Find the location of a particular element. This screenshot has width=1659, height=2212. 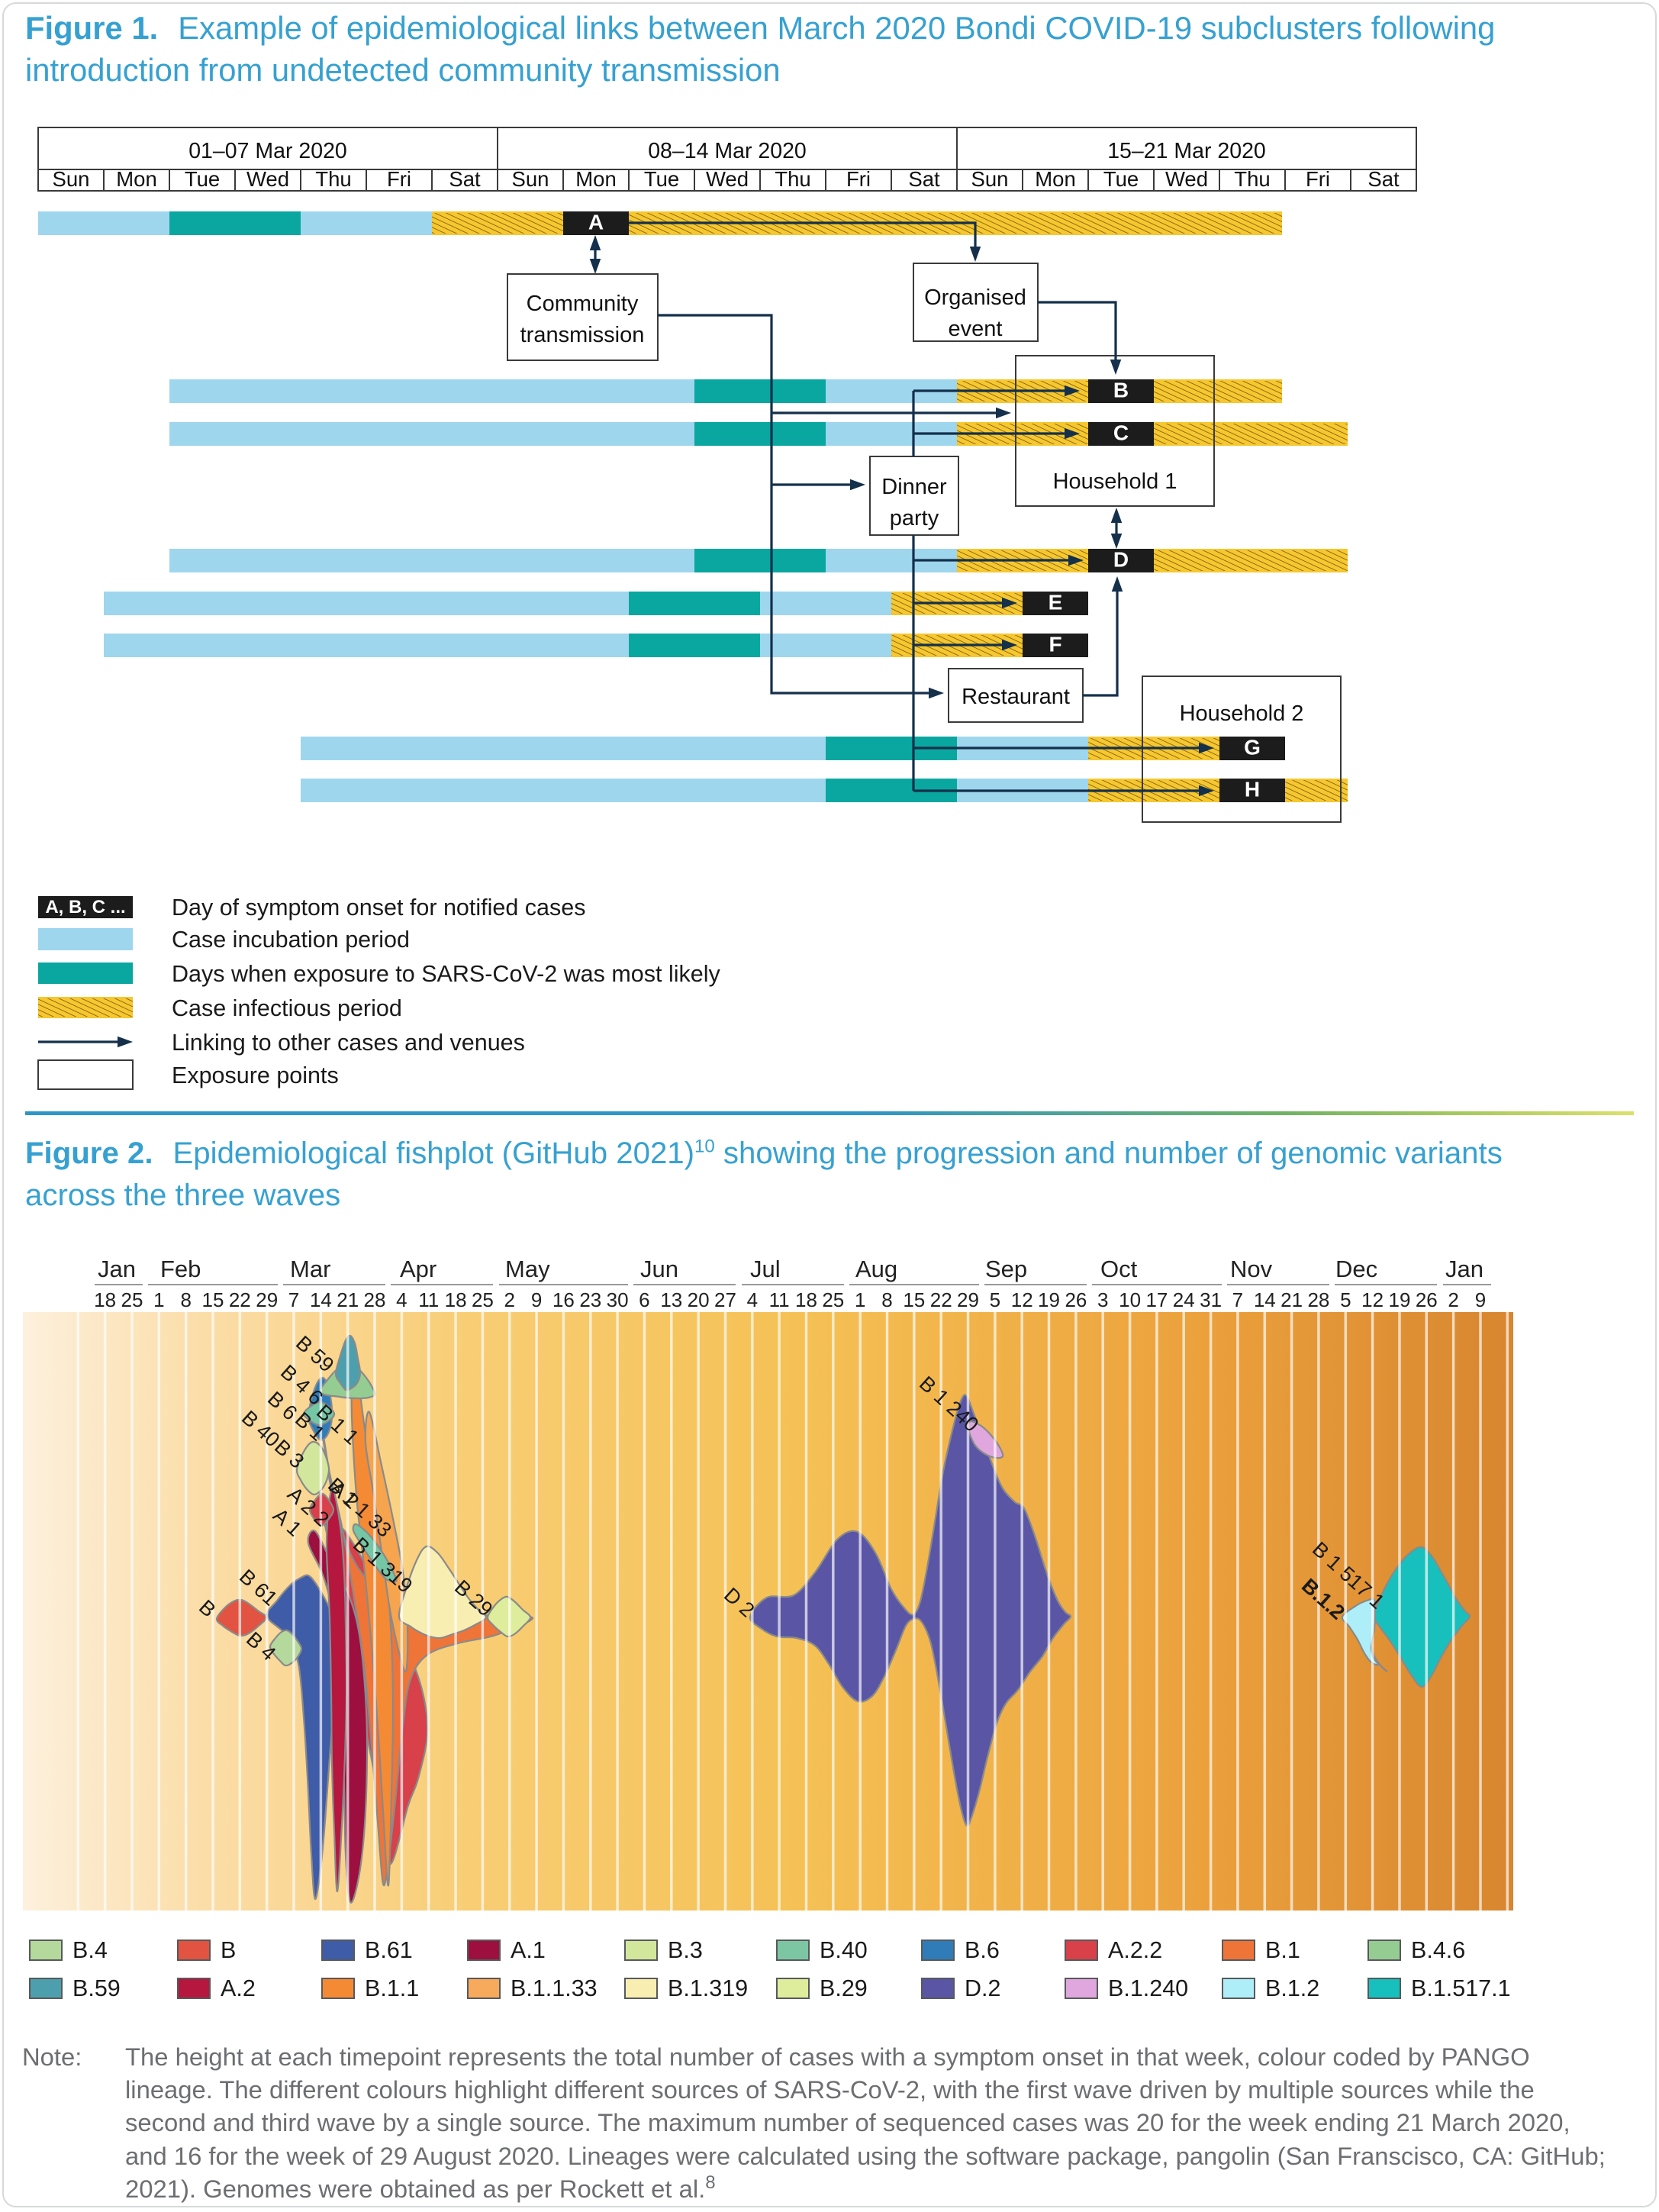

svg-text: B.1.1 is located at coordinates (392, 1988).